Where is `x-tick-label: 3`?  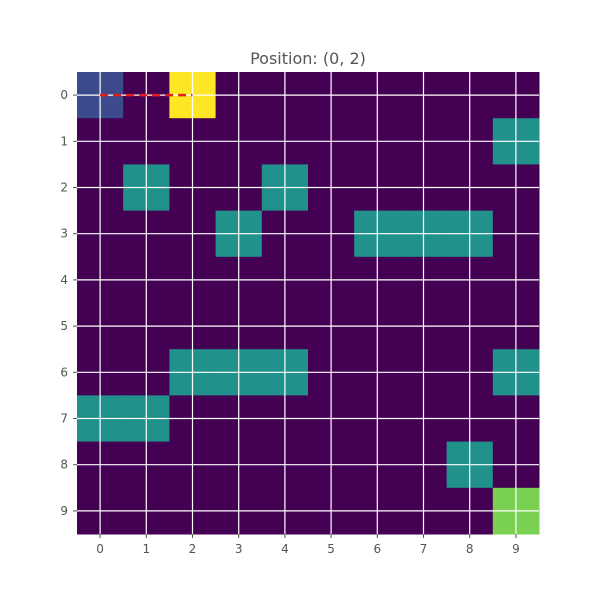 x-tick-label: 3 is located at coordinates (239, 549).